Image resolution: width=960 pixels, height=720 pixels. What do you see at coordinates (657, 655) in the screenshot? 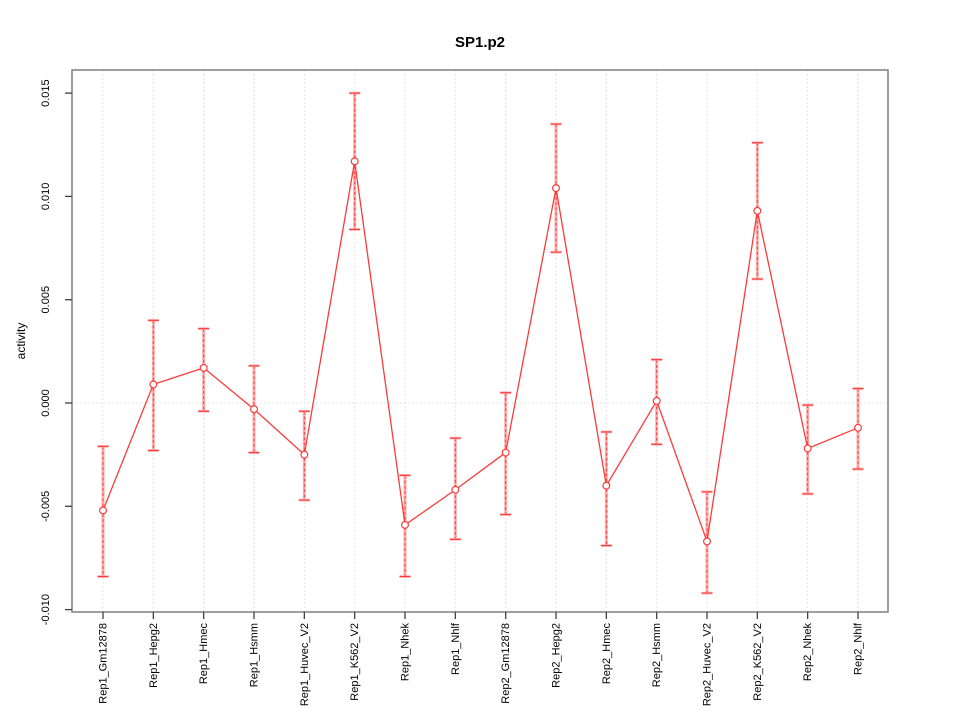
I see `x-tick-label: Rep2_Hsmm` at bounding box center [657, 655].